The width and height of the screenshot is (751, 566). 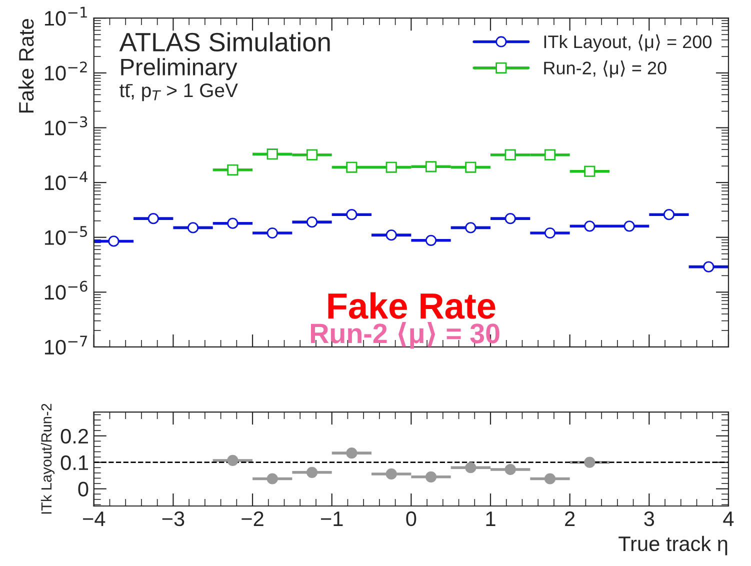 I want to click on x-tick-label: 4, so click(x=728, y=519).